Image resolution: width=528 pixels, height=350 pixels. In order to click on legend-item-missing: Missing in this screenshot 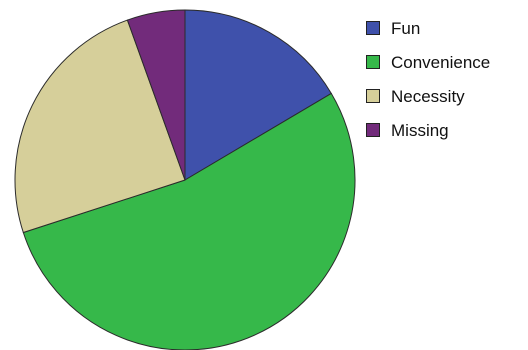, I will do `click(428, 130)`.